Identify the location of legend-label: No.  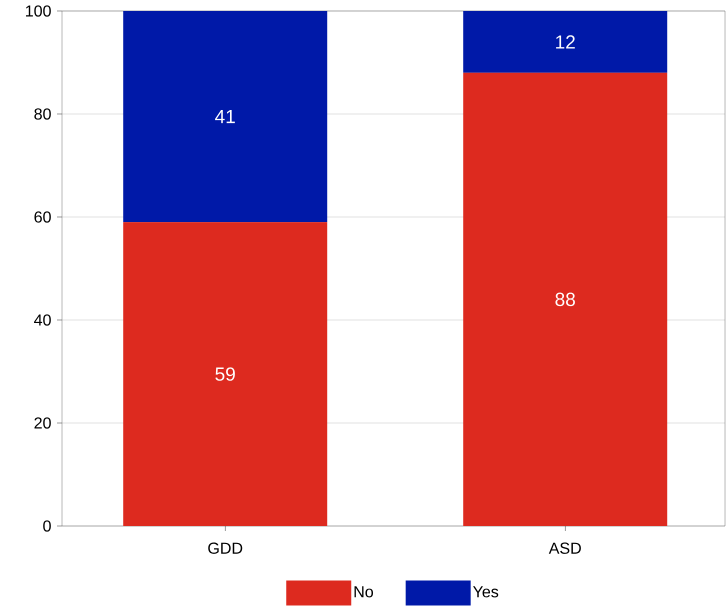
(364, 592).